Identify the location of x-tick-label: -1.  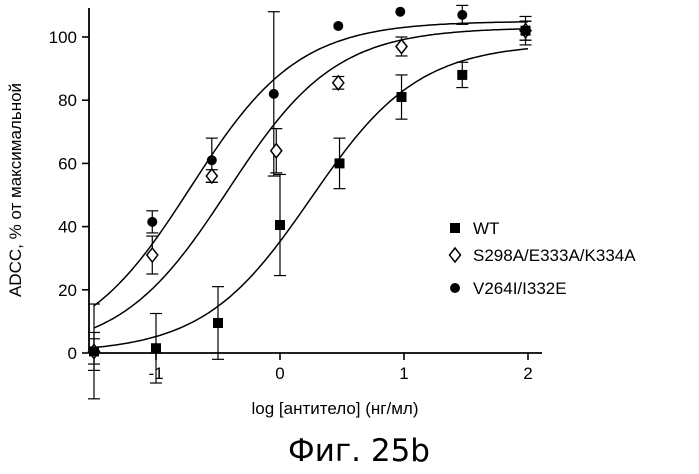
(155, 373).